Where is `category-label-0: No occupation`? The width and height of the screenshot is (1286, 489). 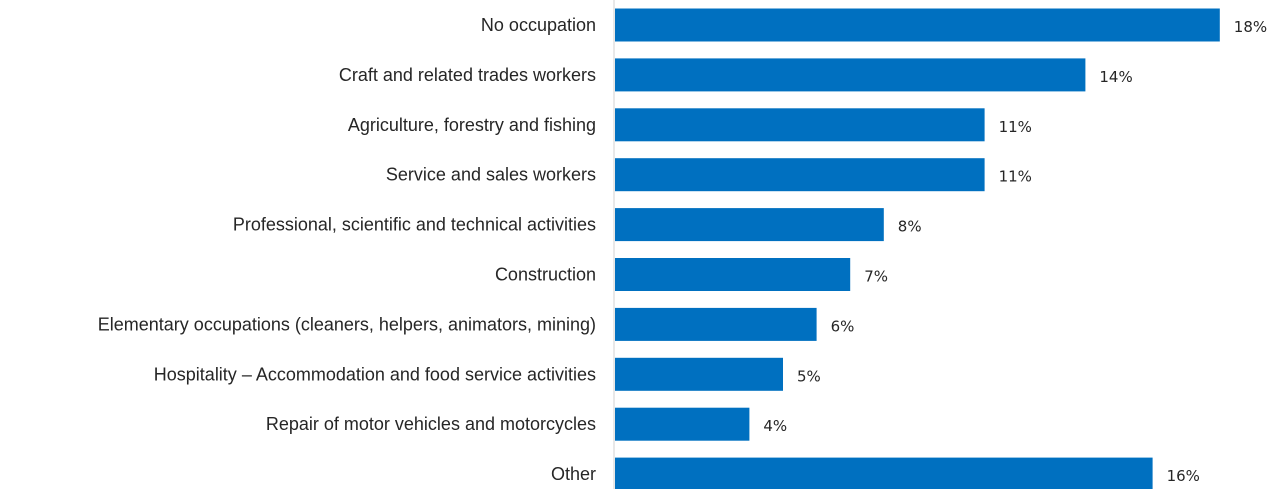
category-label-0: No occupation is located at coordinates (538, 25).